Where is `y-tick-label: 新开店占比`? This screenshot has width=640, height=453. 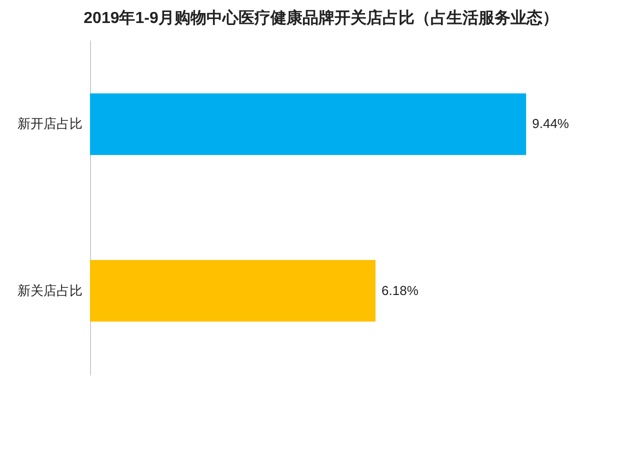 y-tick-label: 新开店占比 is located at coordinates (50, 124).